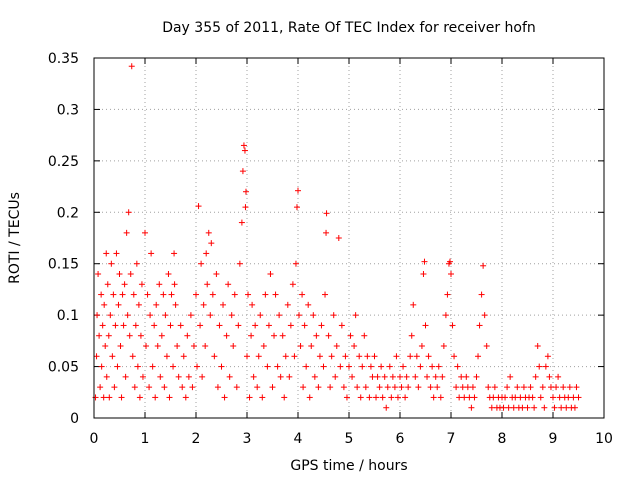 The image size is (640, 480). I want to click on x-tick-label: 9, so click(553, 439).